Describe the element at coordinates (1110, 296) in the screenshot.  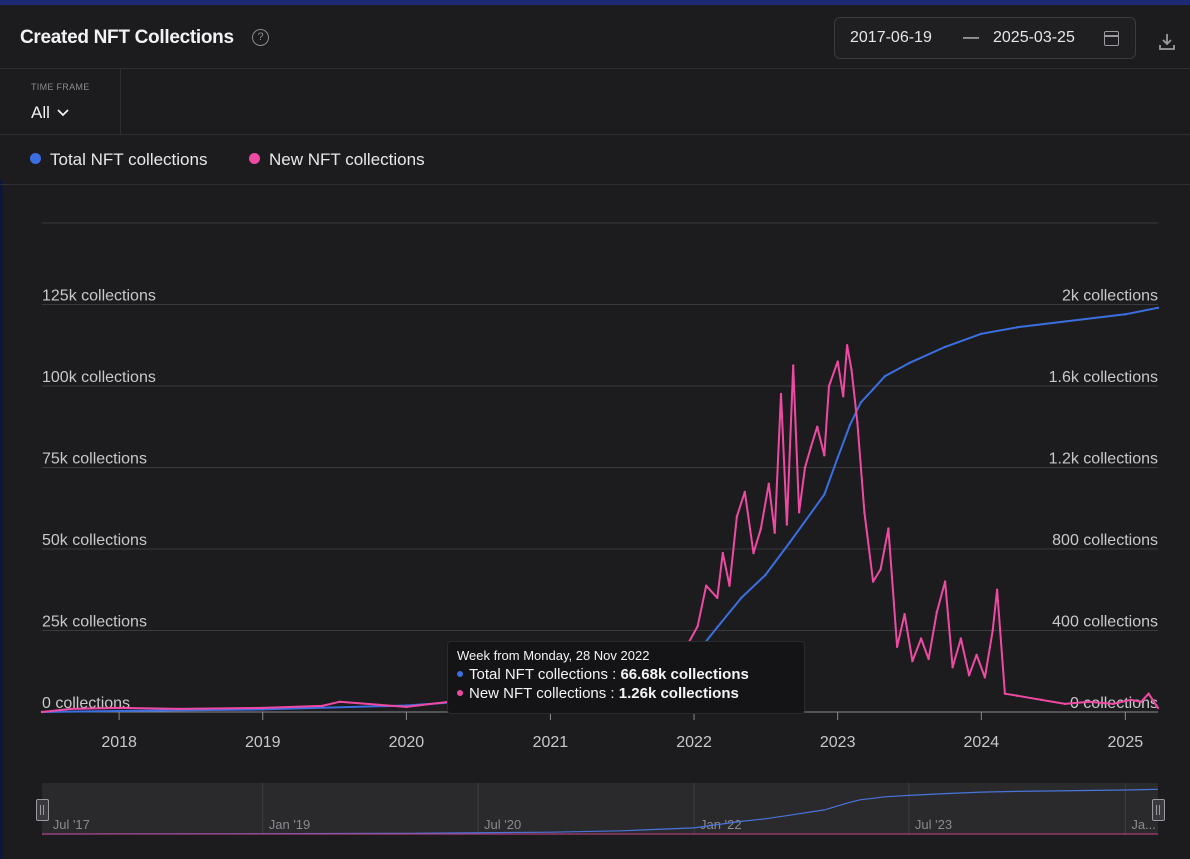
I see `y-right-tick-label: 2k collections` at that location.